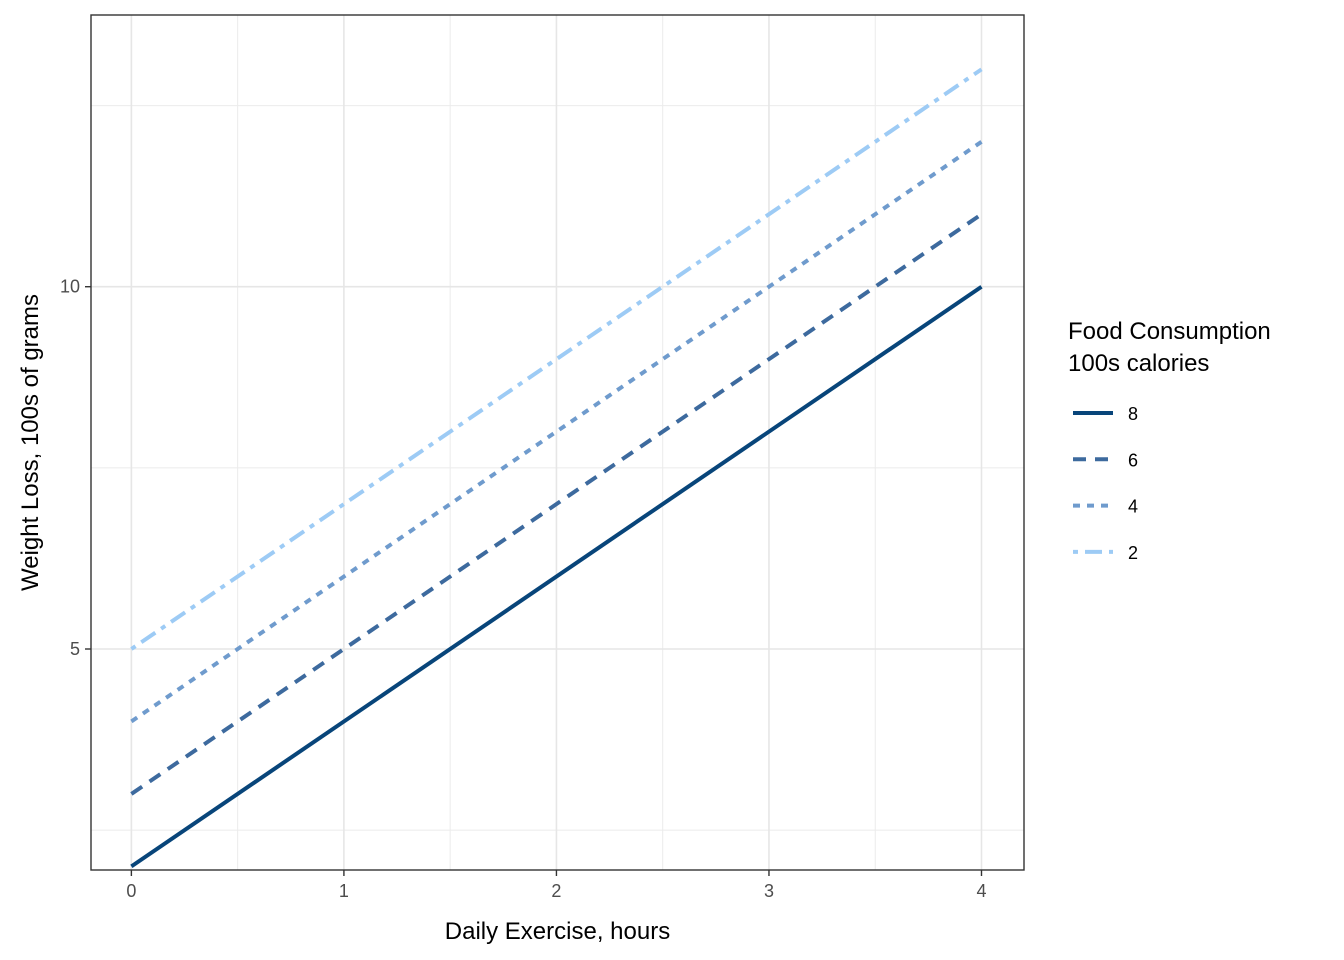  I want to click on x-axis-title: Daily Exercise, hours, so click(557, 931).